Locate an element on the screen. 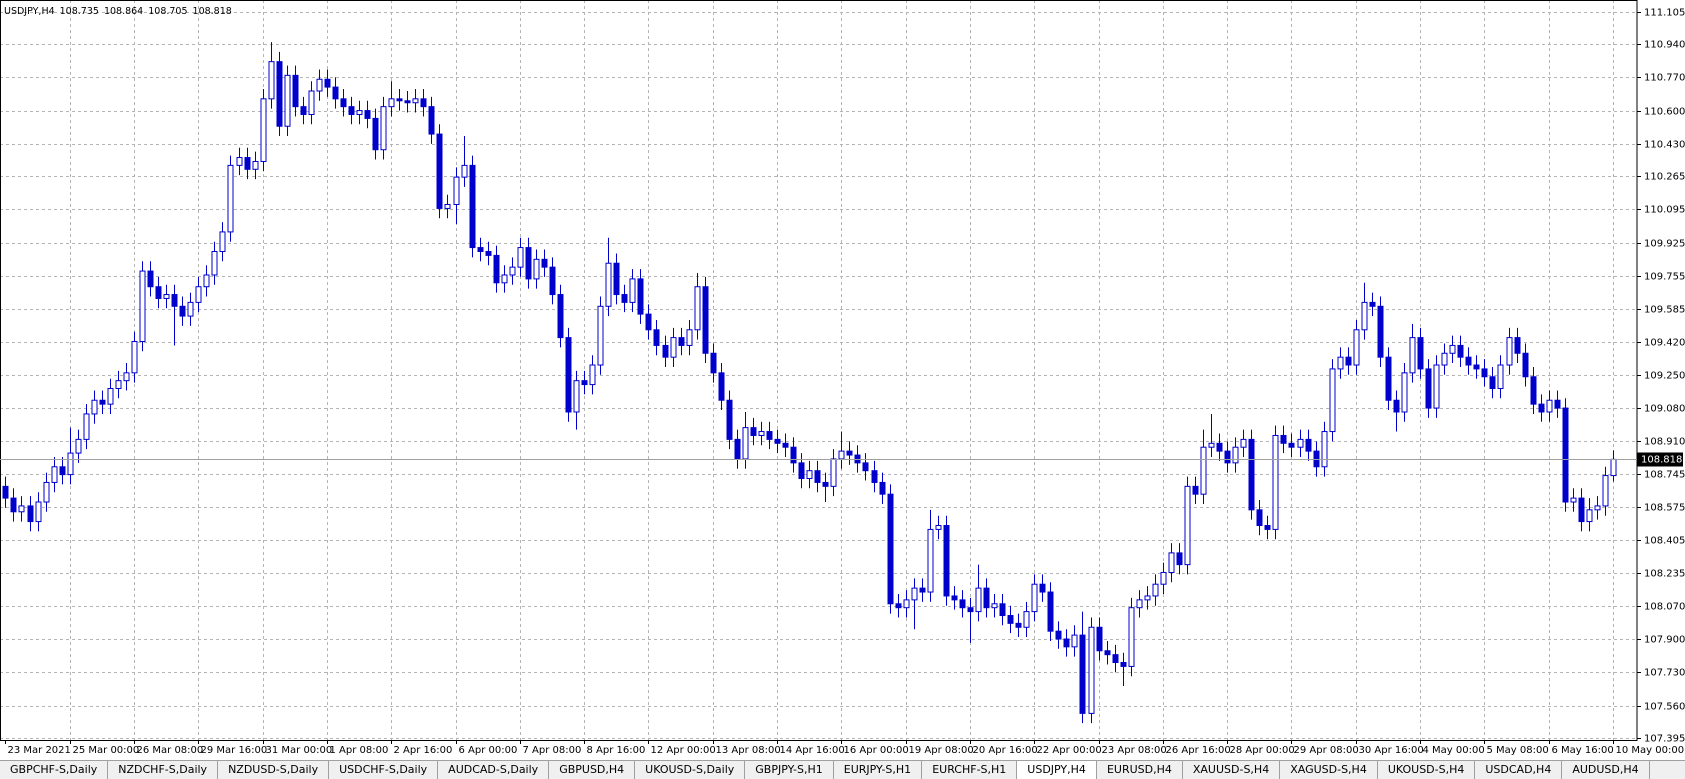 This screenshot has height=779, width=1685. y-tick-label: 108.575 is located at coordinates (1664, 508).